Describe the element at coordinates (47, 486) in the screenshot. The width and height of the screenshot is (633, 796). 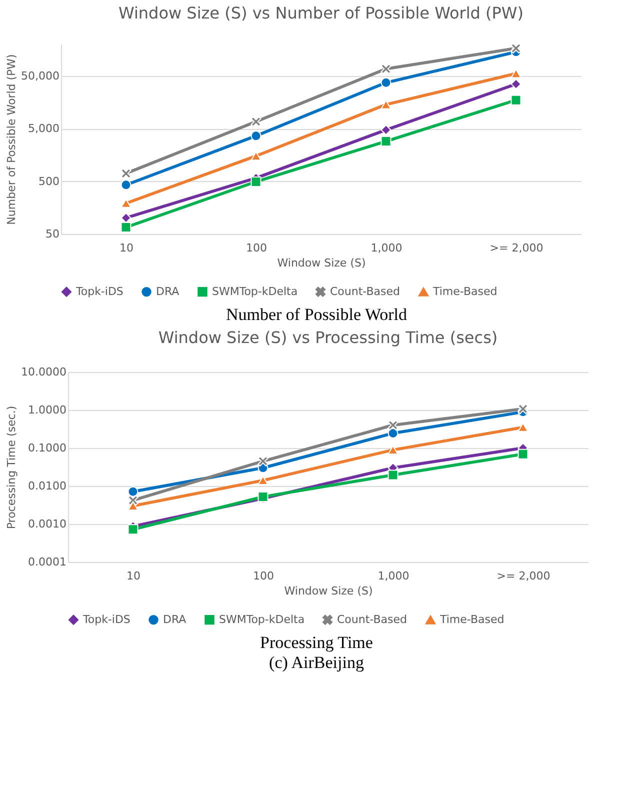
I see `y-tick-label: 0.0100` at that location.